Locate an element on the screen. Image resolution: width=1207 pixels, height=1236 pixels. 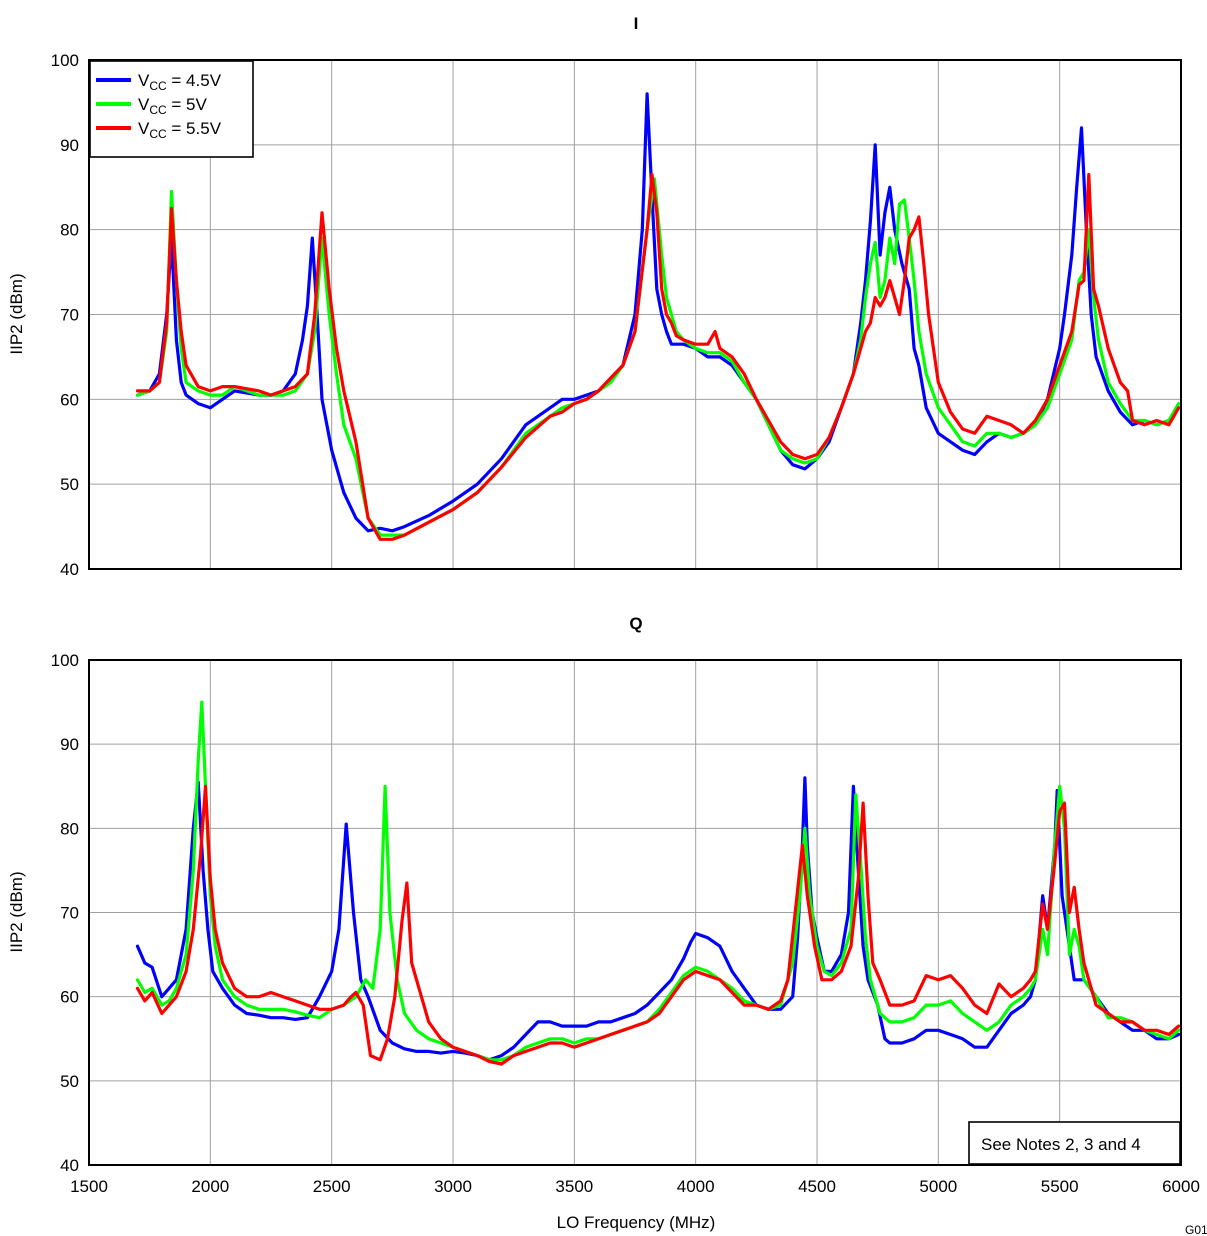
x-tick-label: 4000 is located at coordinates (696, 1186).